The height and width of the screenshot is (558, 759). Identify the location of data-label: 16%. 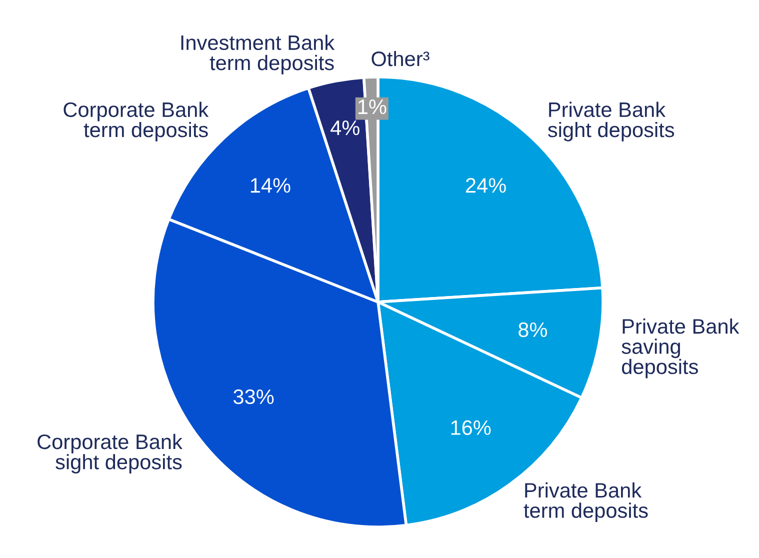
(471, 428).